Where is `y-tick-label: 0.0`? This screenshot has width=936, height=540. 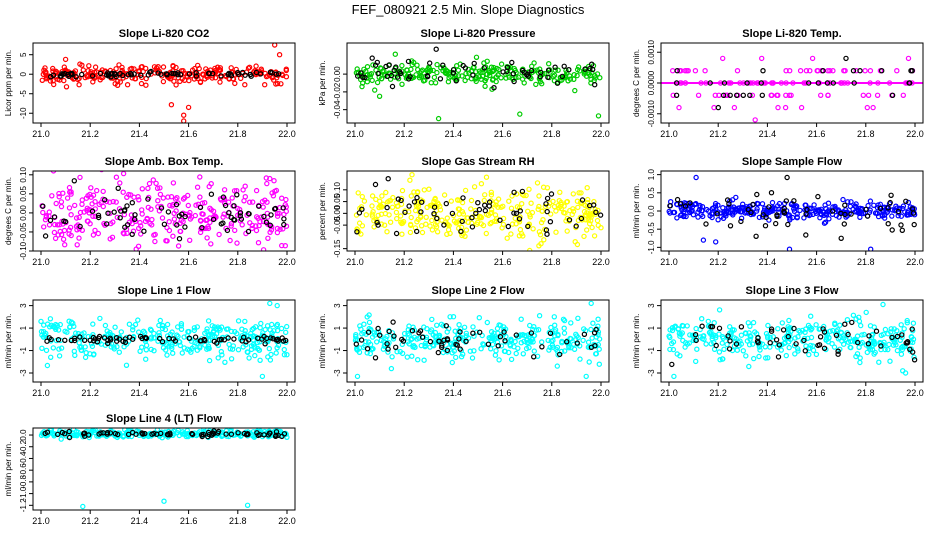 y-tick-label: 0.0 is located at coordinates (23, 435).